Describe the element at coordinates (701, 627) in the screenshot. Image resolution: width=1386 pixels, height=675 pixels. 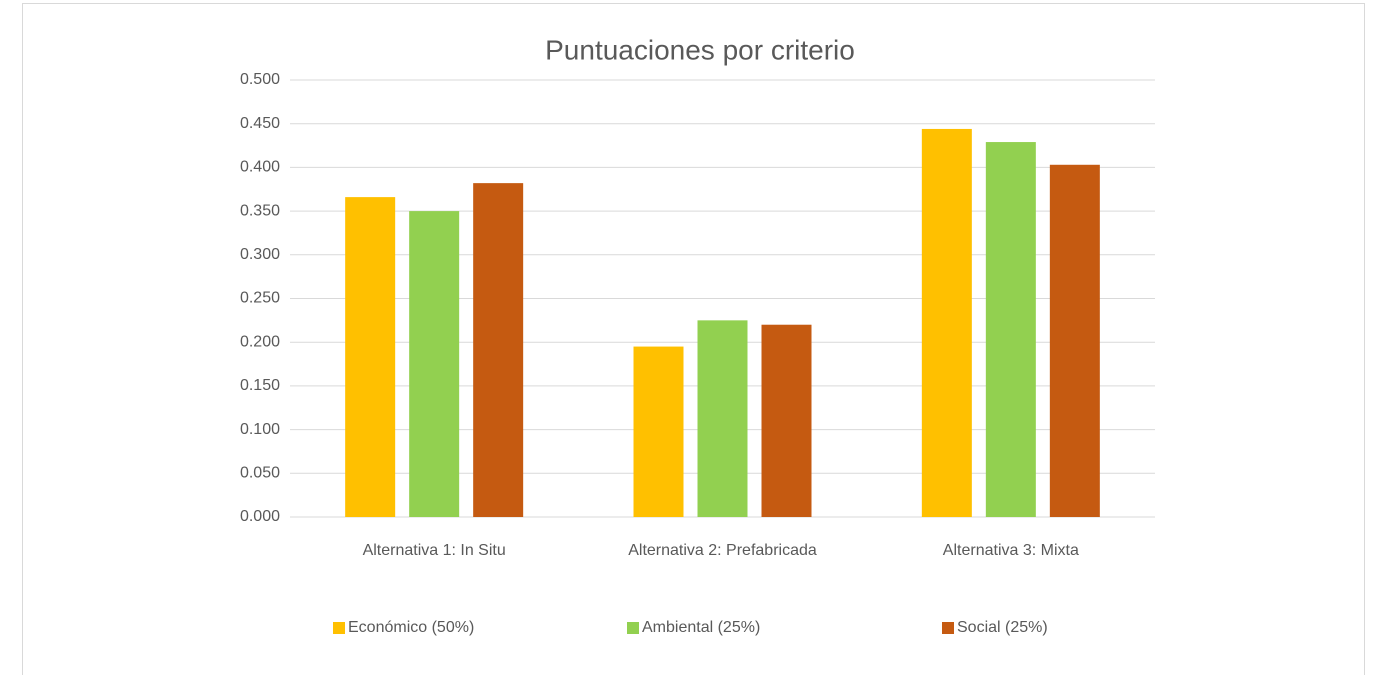
I see `legend-label: Ambiental (25%)` at that location.